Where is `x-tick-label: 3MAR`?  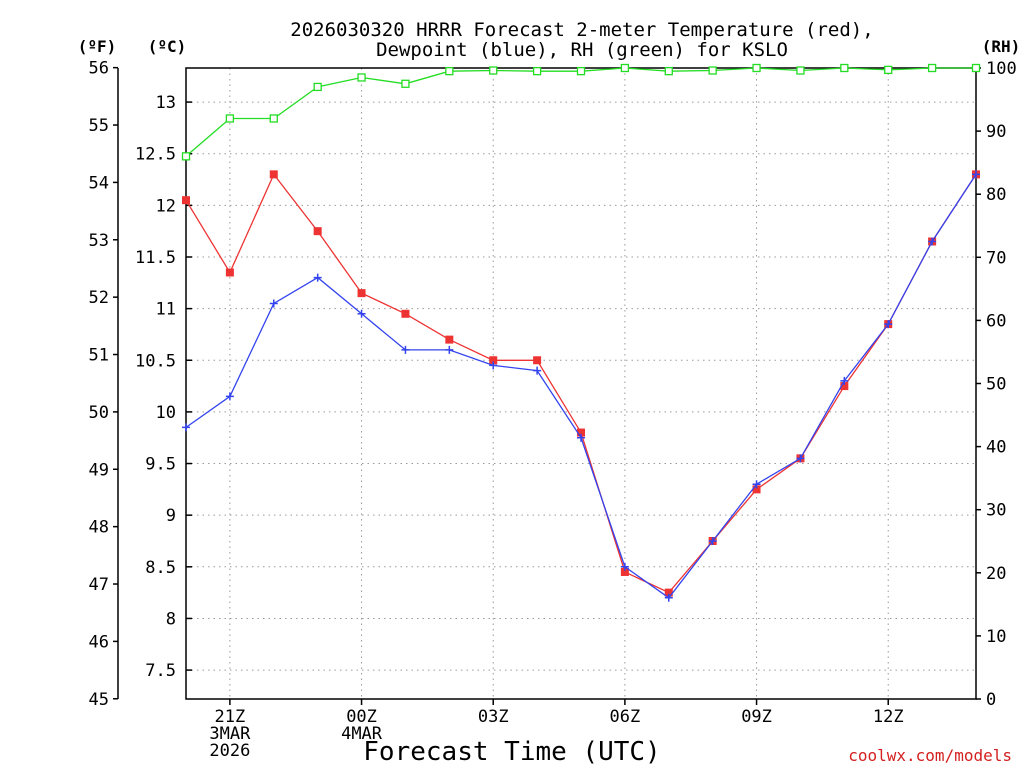 x-tick-label: 3MAR is located at coordinates (230, 734).